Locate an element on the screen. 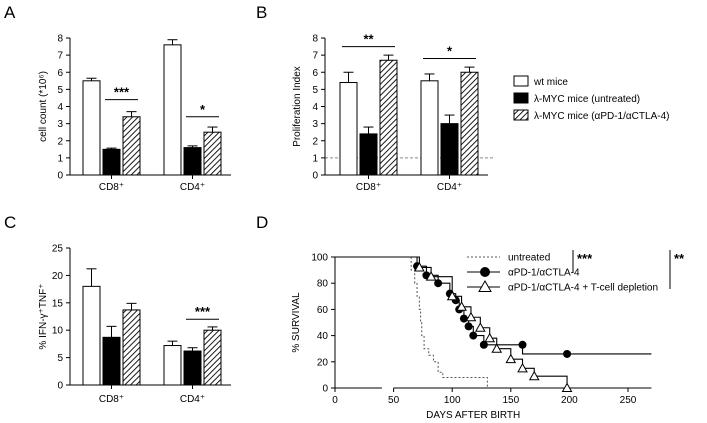 The image size is (707, 423). y-tick-label: 8 is located at coordinates (60, 39).